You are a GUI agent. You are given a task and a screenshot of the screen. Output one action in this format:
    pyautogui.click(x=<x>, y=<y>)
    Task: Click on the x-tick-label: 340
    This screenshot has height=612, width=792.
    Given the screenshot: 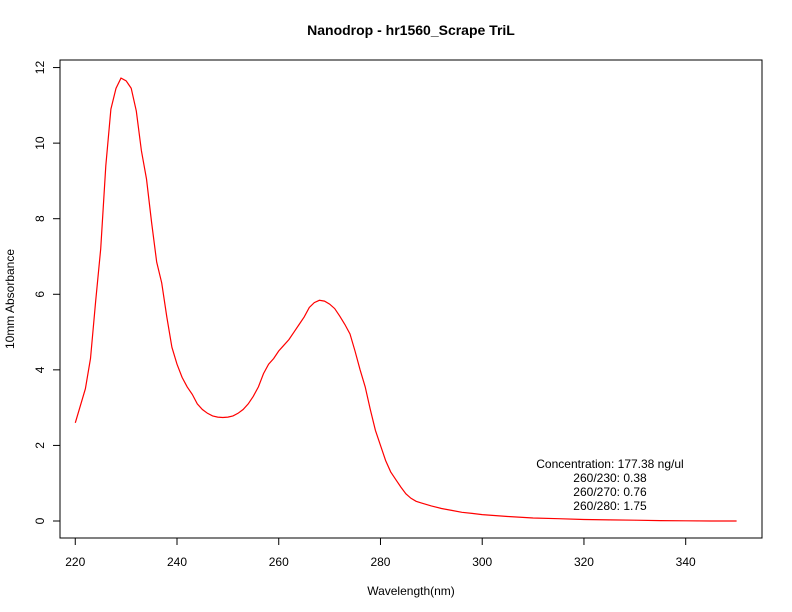 What is the action you would take?
    pyautogui.click(x=686, y=562)
    